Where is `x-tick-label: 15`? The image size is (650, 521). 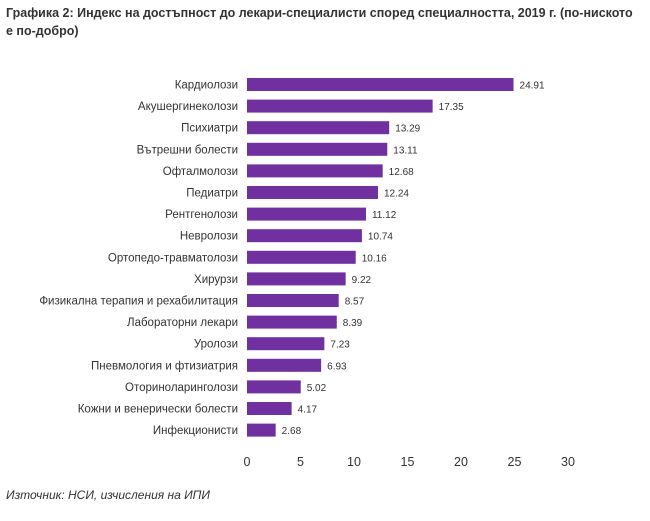 x-tick-label: 15 is located at coordinates (408, 462).